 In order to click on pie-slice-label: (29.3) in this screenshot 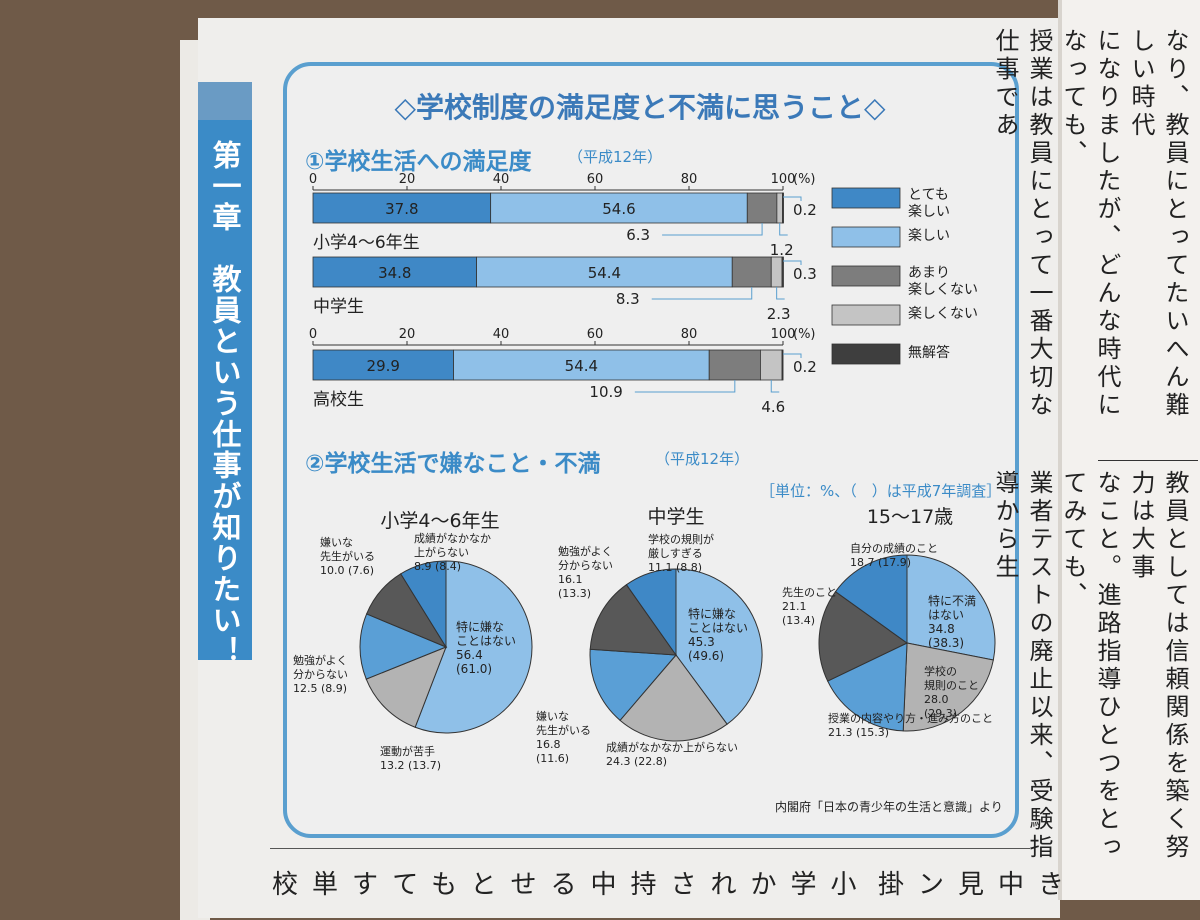, I will do `click(940, 713)`.